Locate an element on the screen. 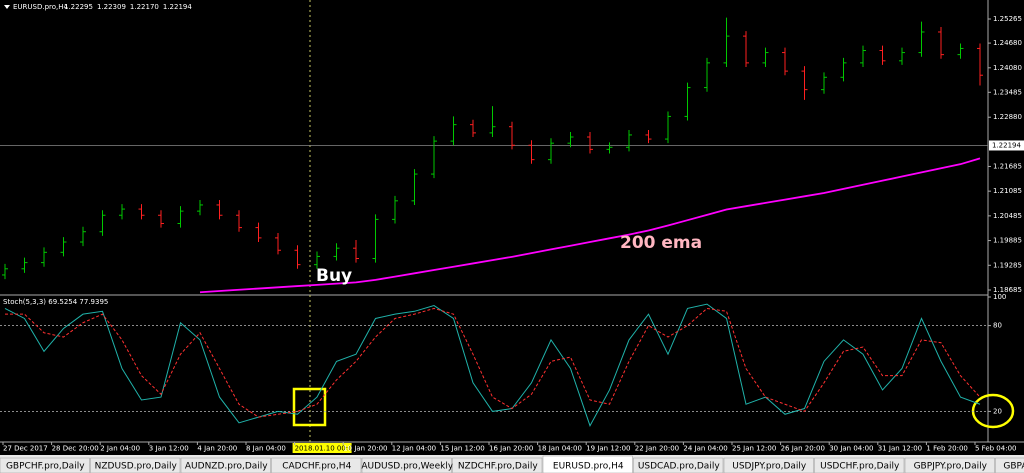 The width and height of the screenshot is (1024, 473). y-tick-label: 1.19285 is located at coordinates (1007, 265).